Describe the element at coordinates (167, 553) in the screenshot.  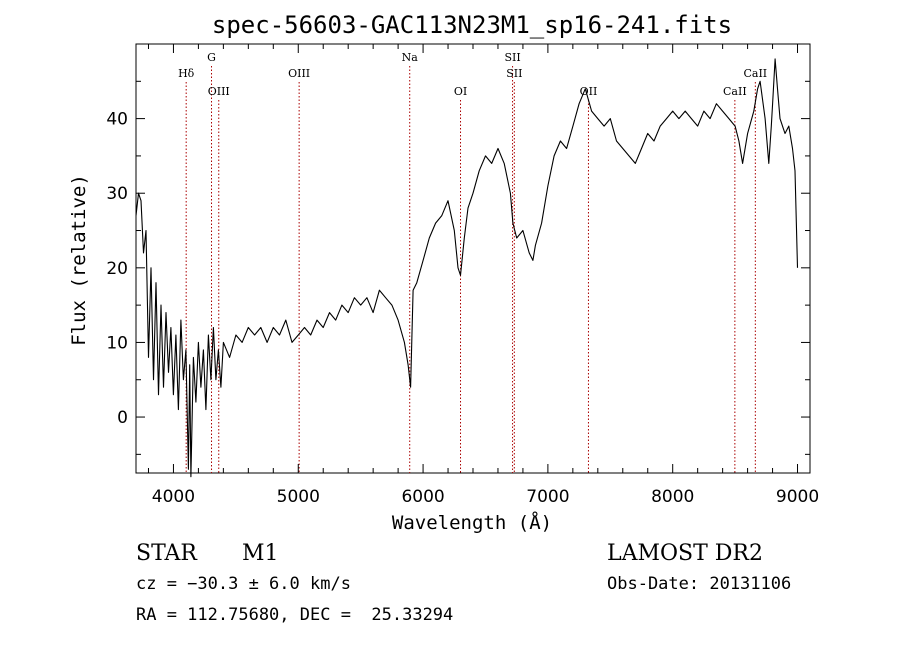
I see `object-class: STAR` at that location.